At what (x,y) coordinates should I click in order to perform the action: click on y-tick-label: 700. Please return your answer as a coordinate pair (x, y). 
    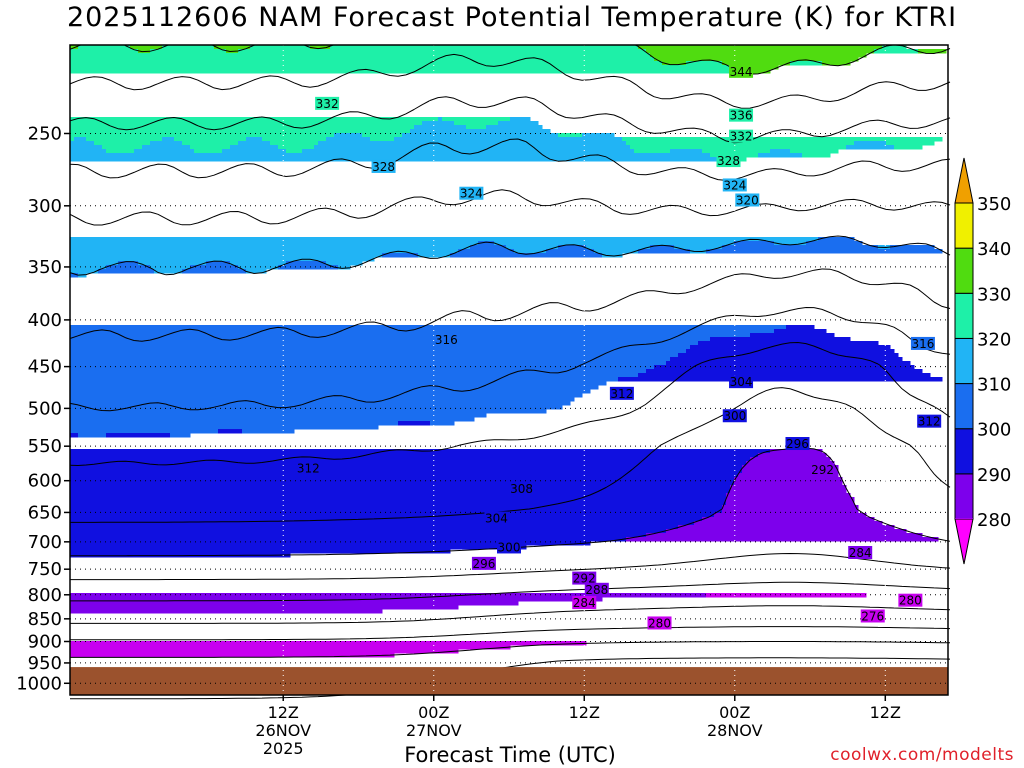
    Looking at the image, I should click on (45, 542).